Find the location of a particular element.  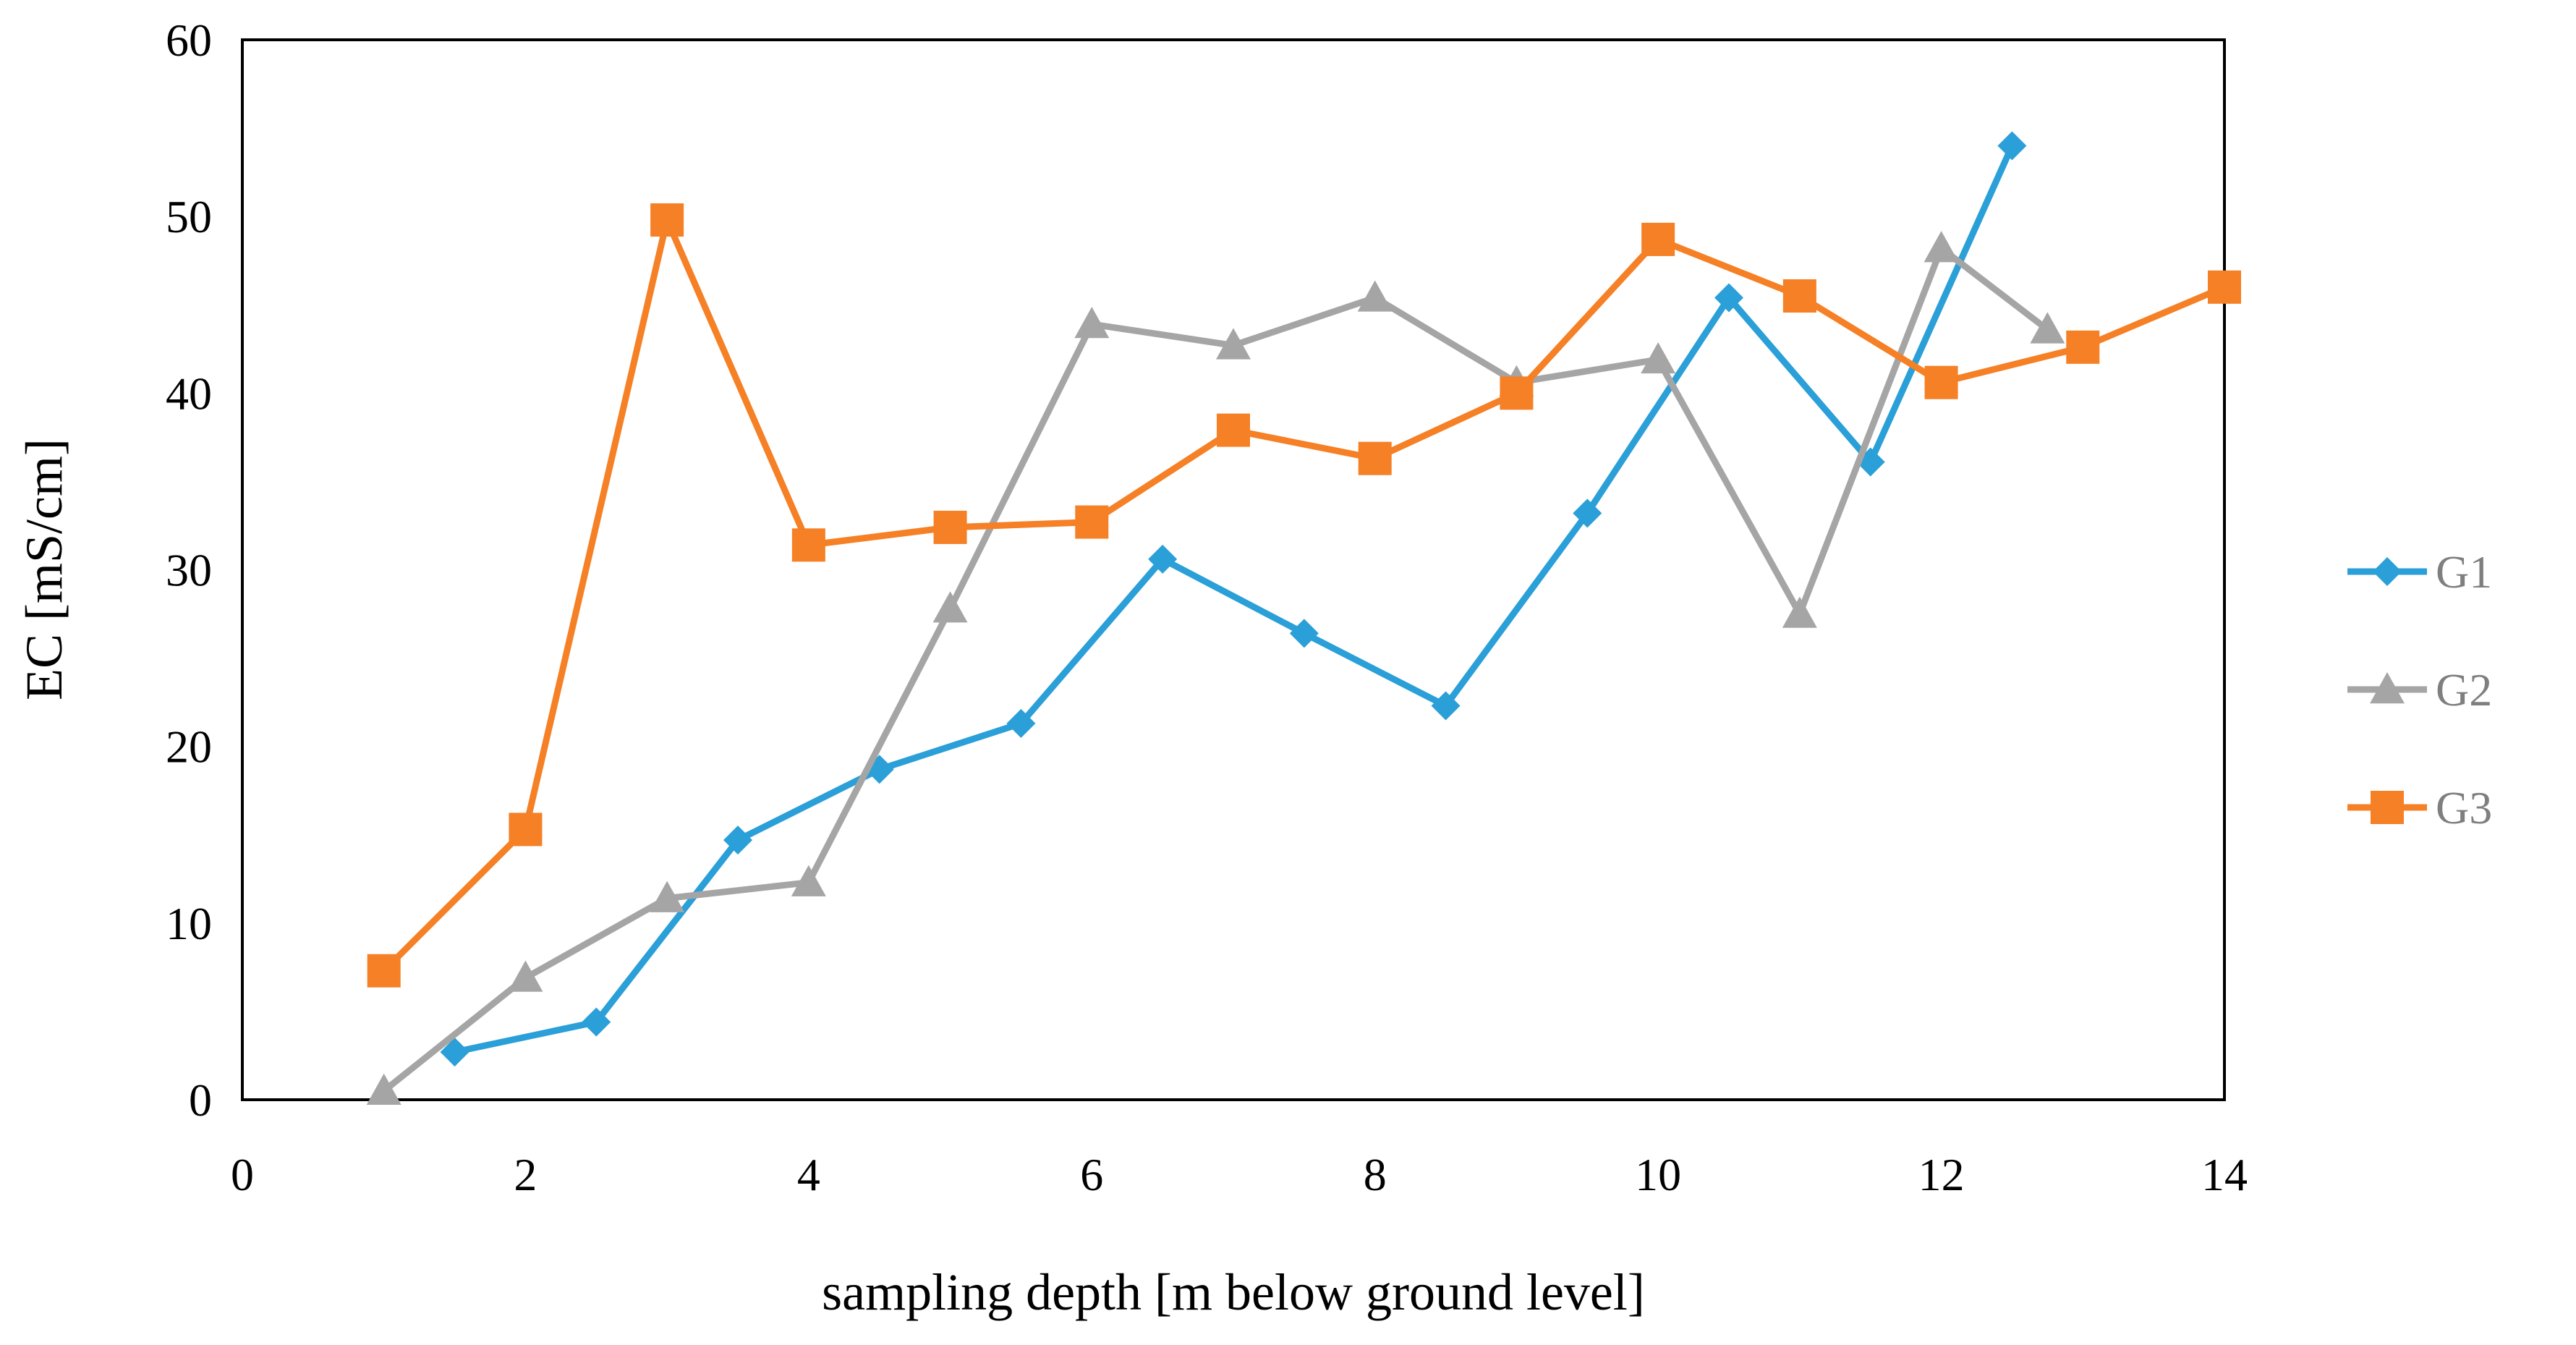

y-tick-label: 30 is located at coordinates (189, 570).